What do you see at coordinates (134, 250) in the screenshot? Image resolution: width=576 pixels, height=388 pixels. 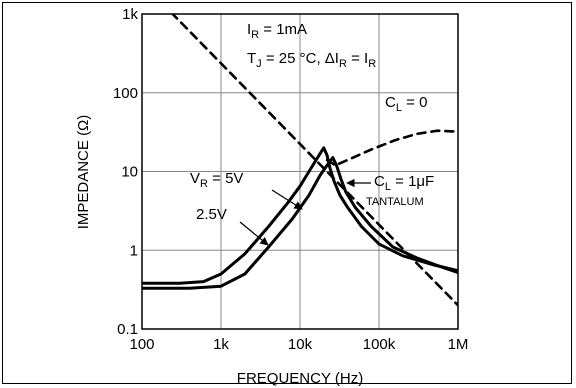 I see `y-tick-label: 1` at bounding box center [134, 250].